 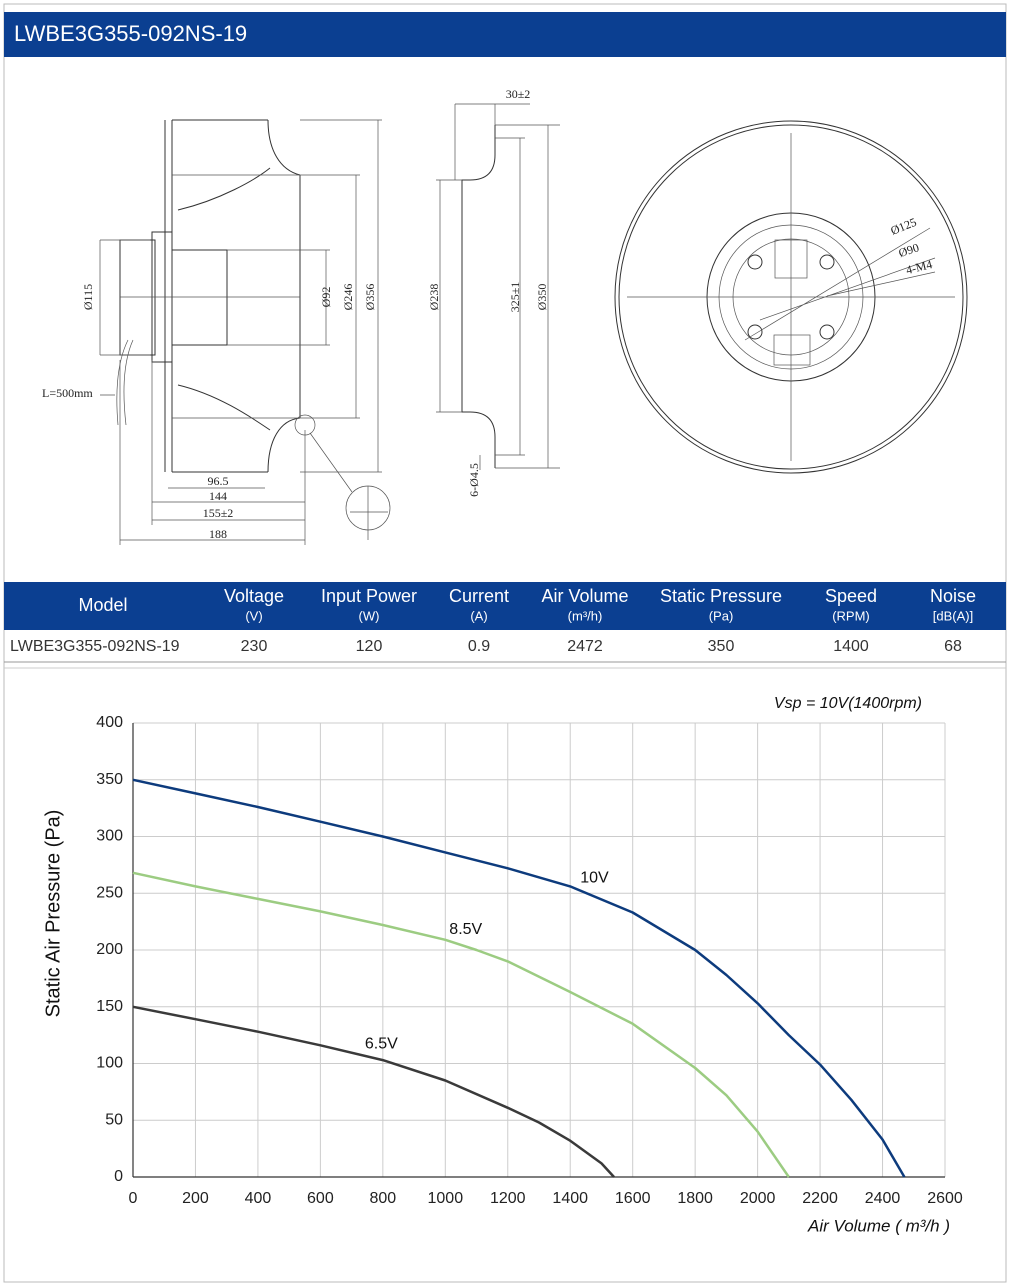 I want to click on table-unit: (V), so click(x=253, y=615).